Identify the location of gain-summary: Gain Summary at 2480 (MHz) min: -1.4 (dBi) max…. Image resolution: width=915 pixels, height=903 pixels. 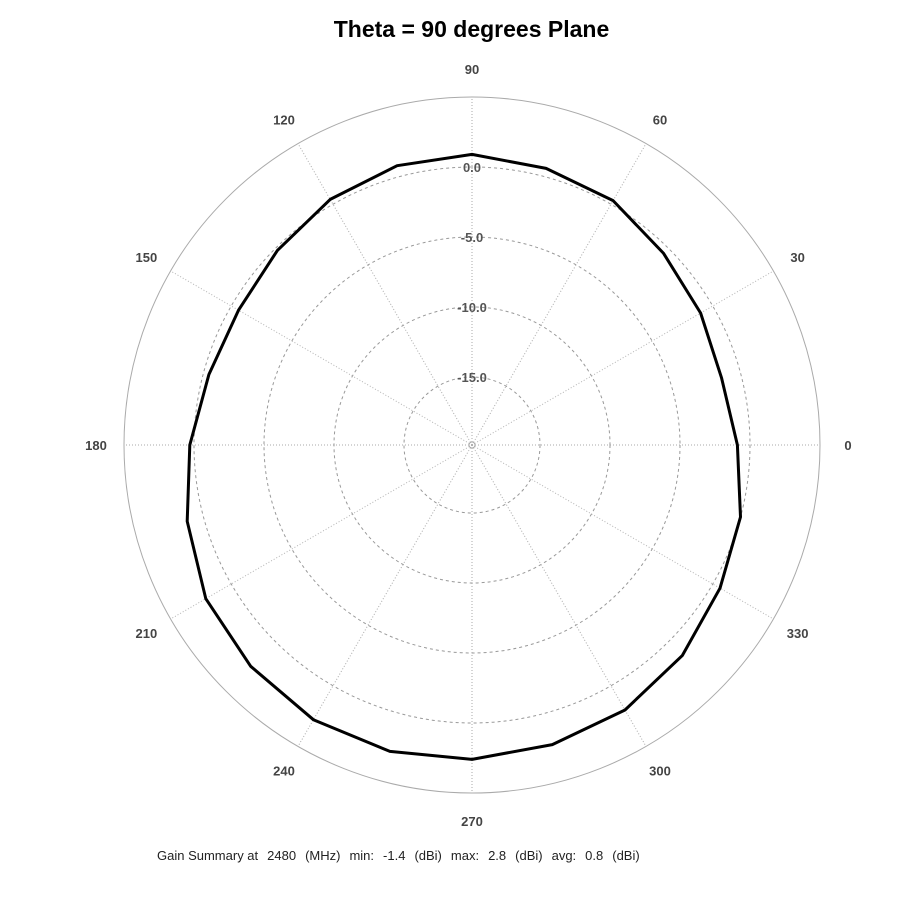
(403, 855).